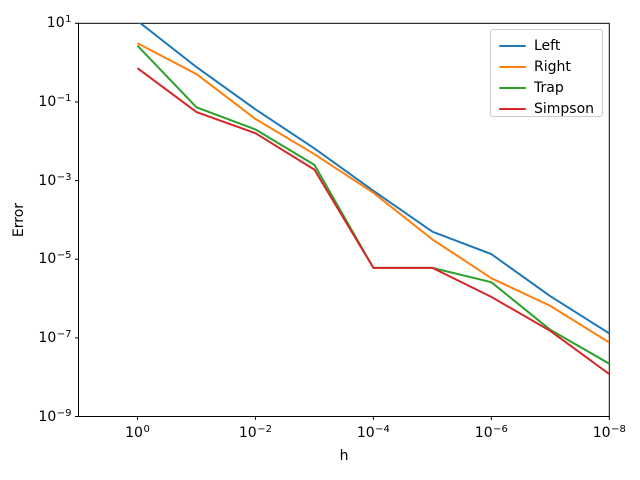 This screenshot has width=640, height=480. Describe the element at coordinates (55, 416) in the screenshot. I see `y-tick-label: 10⁻⁹` at that location.